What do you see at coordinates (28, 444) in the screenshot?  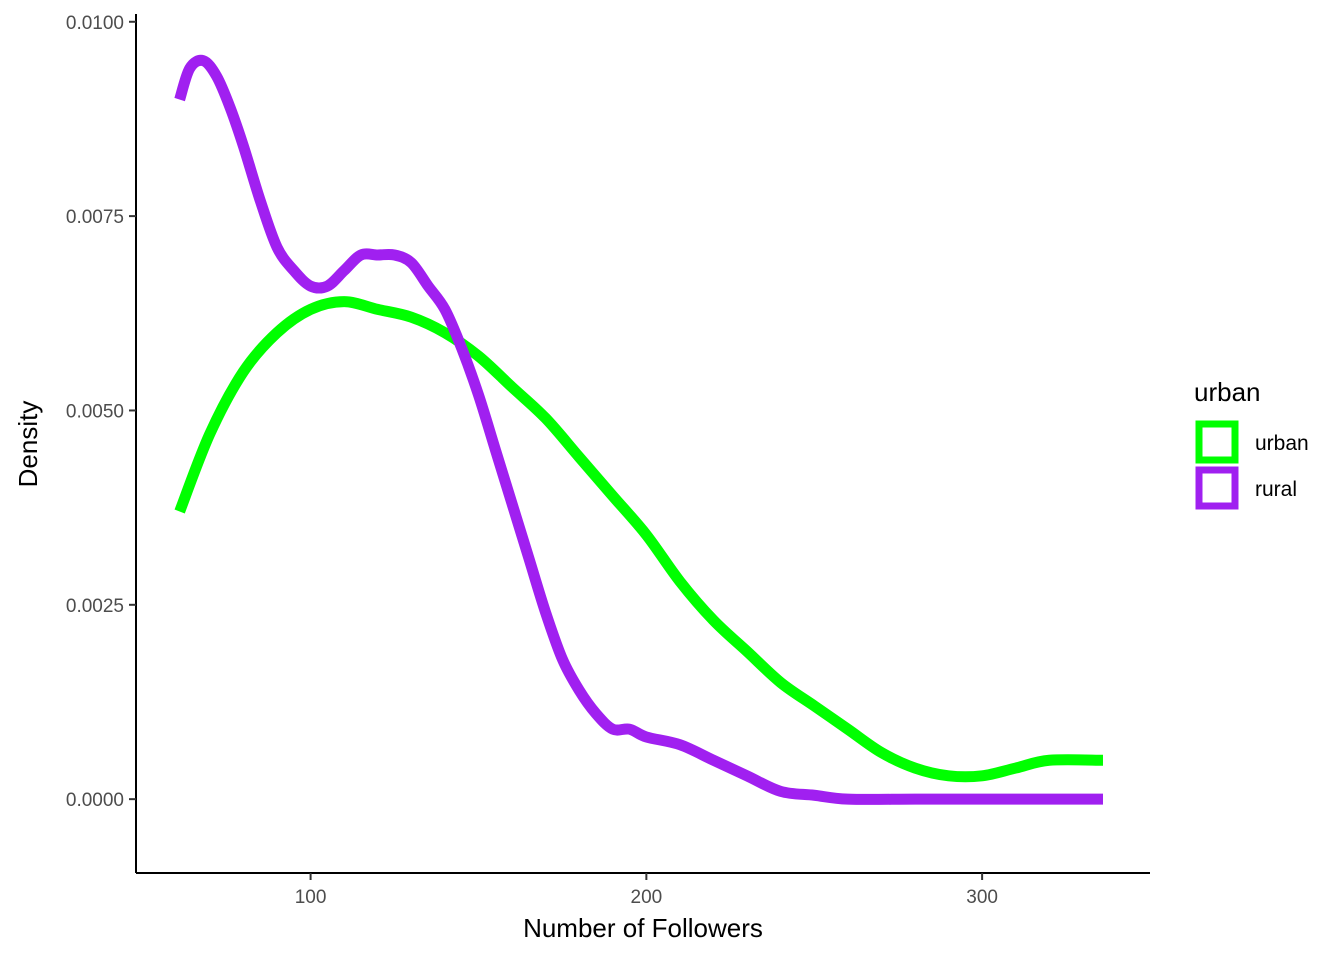 I see `y-axis-title: Density` at bounding box center [28, 444].